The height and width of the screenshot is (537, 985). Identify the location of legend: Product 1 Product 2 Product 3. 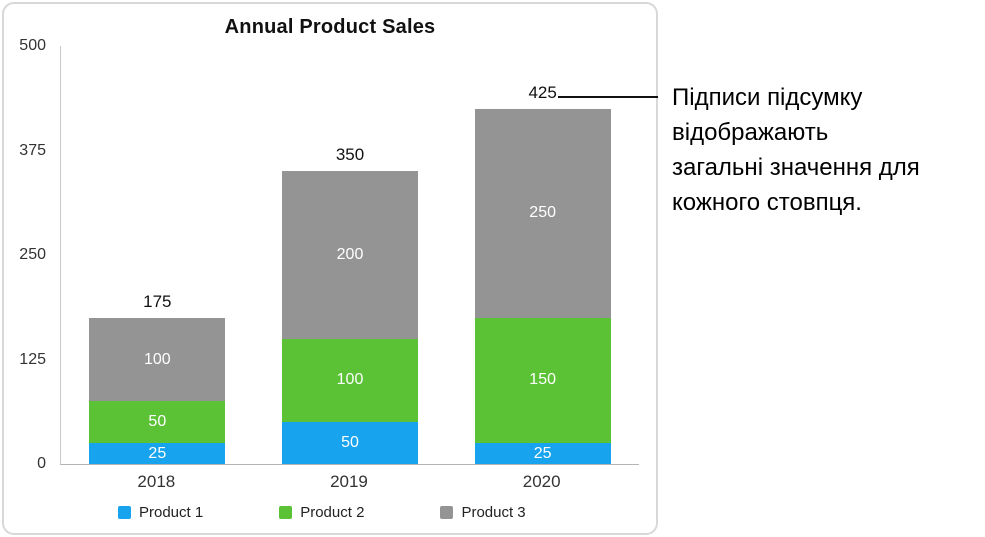
(322, 512).